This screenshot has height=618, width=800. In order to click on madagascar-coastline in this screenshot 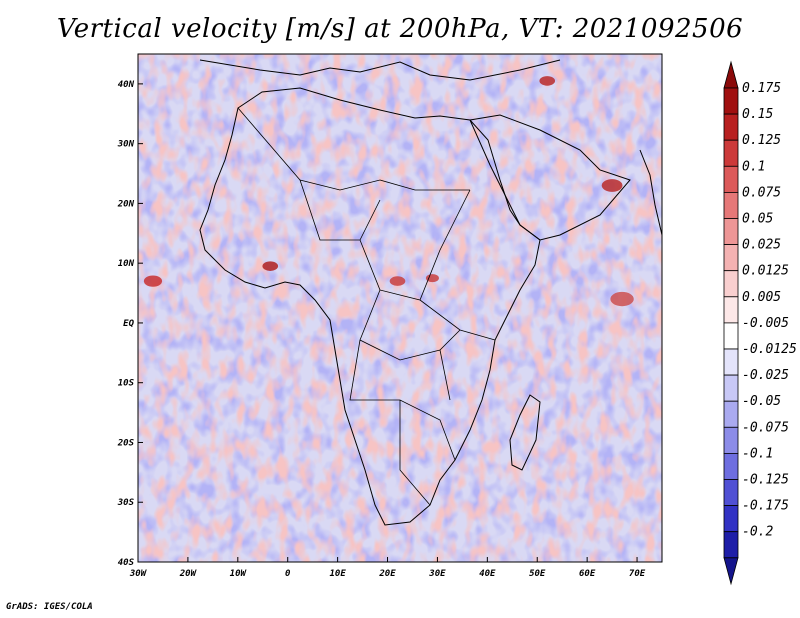, I will do `click(525, 432)`.